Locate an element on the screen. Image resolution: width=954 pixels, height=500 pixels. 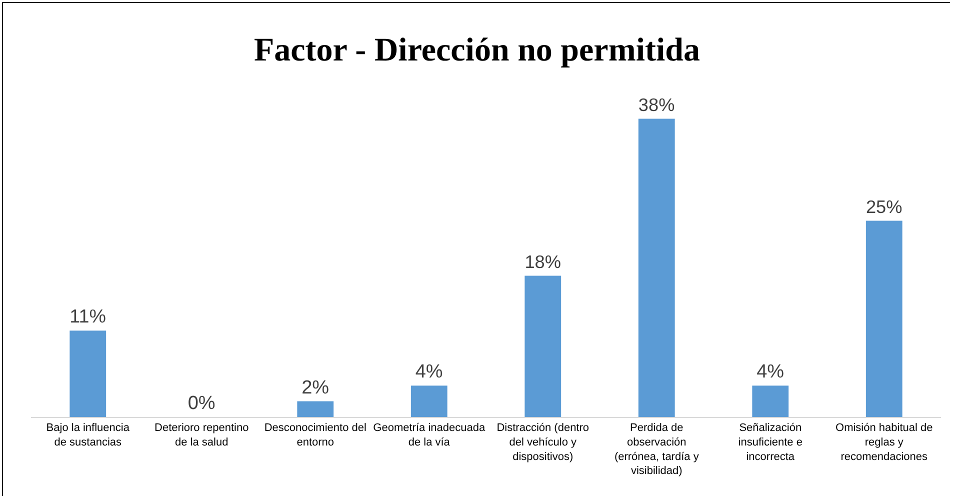
data-label: 0% is located at coordinates (202, 403).